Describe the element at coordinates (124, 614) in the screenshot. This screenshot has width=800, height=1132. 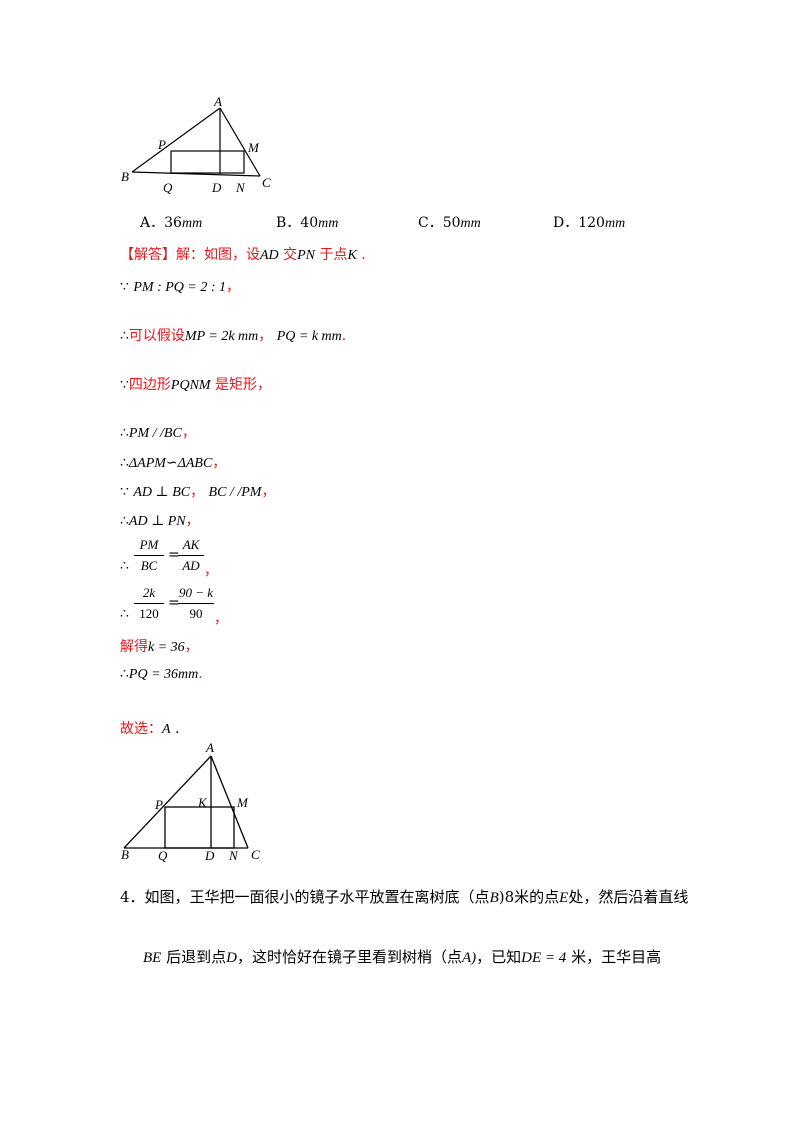
I see `frac2-therefore: ∴` at that location.